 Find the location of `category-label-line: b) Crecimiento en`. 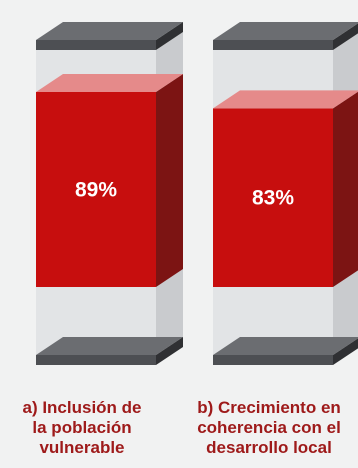

category-label-line: b) Crecimiento en is located at coordinates (269, 407).